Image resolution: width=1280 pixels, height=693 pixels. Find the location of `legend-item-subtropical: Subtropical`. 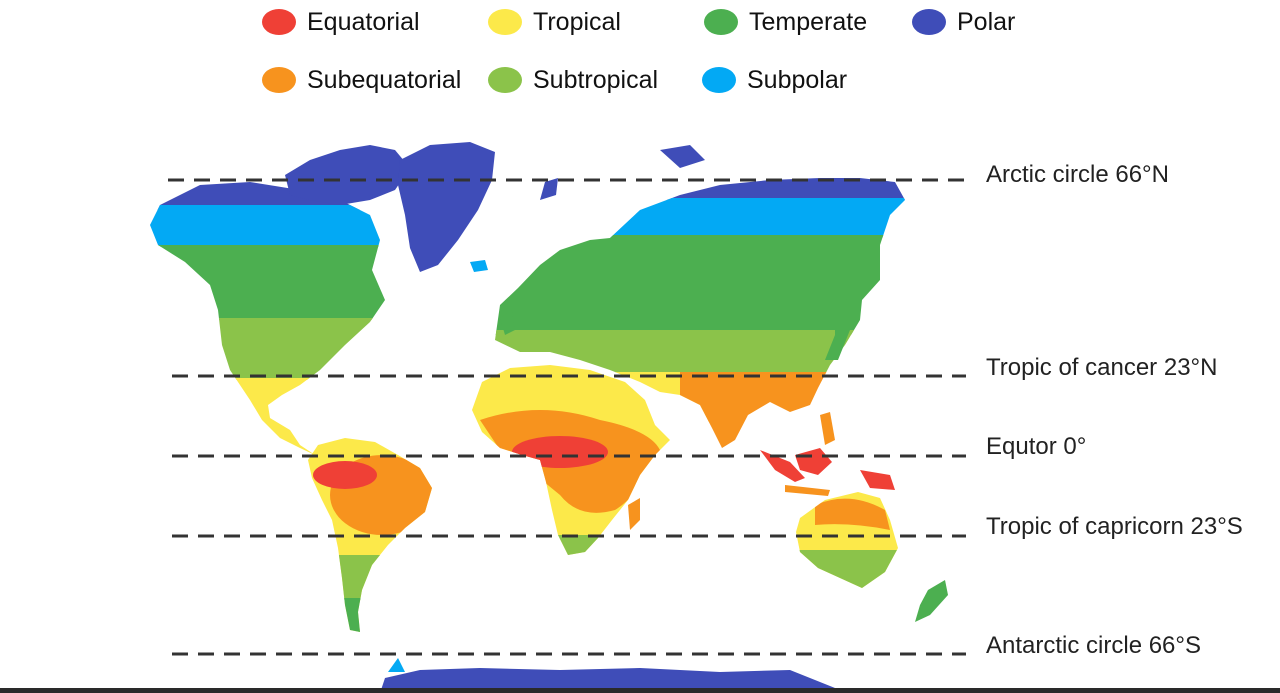

legend-item-subtropical: Subtropical is located at coordinates (573, 80).